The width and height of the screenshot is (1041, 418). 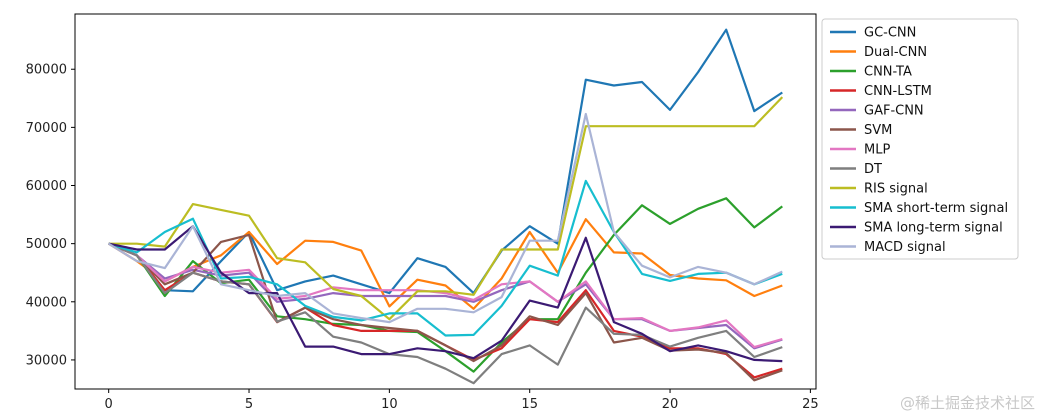 What do you see at coordinates (249, 404) in the screenshot?
I see `x-tick-label: 5` at bounding box center [249, 404].